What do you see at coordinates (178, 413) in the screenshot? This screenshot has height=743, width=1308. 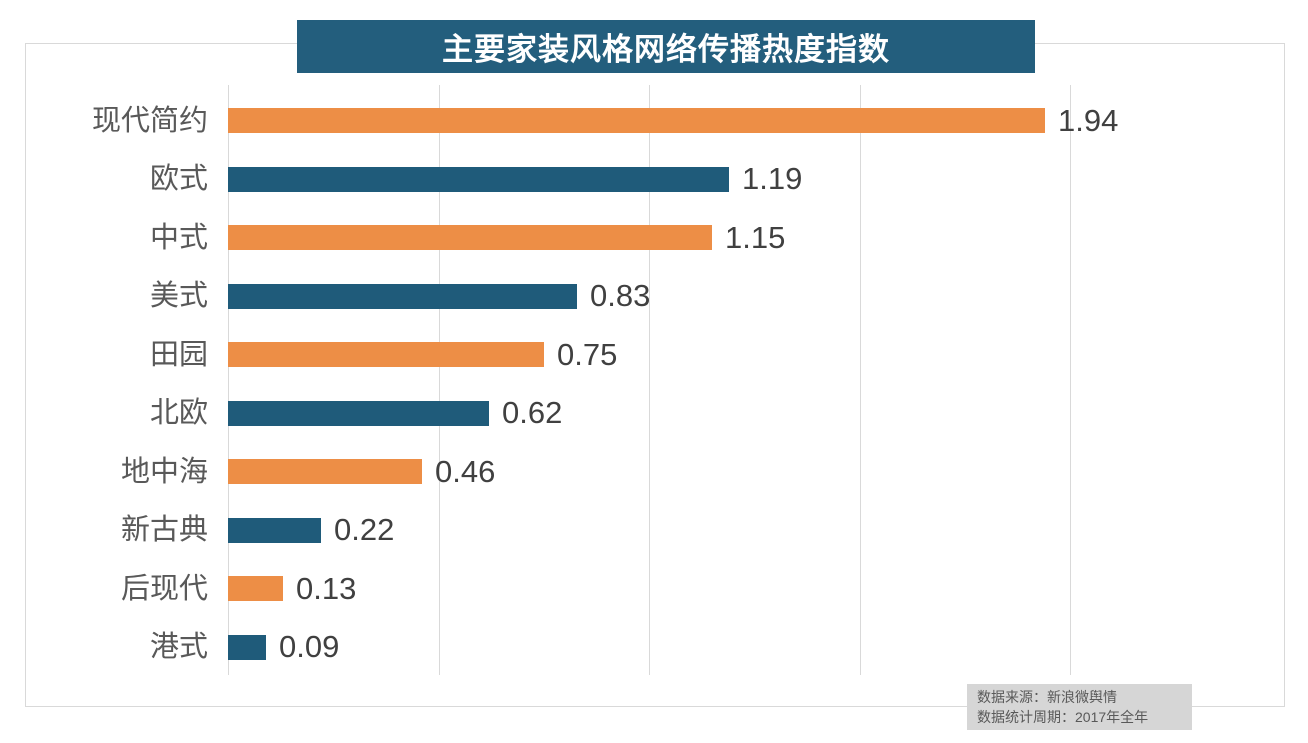 I see `category-label: 北欧` at bounding box center [178, 413].